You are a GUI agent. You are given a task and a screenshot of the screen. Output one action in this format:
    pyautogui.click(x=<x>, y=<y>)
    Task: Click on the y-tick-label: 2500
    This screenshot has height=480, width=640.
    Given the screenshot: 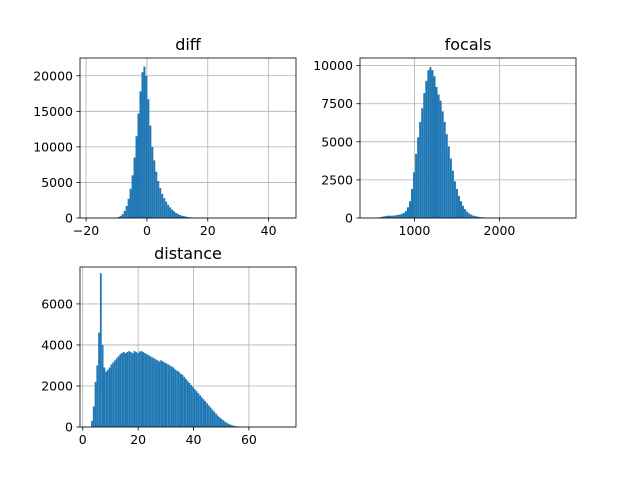 What is the action you would take?
    pyautogui.click(x=337, y=179)
    